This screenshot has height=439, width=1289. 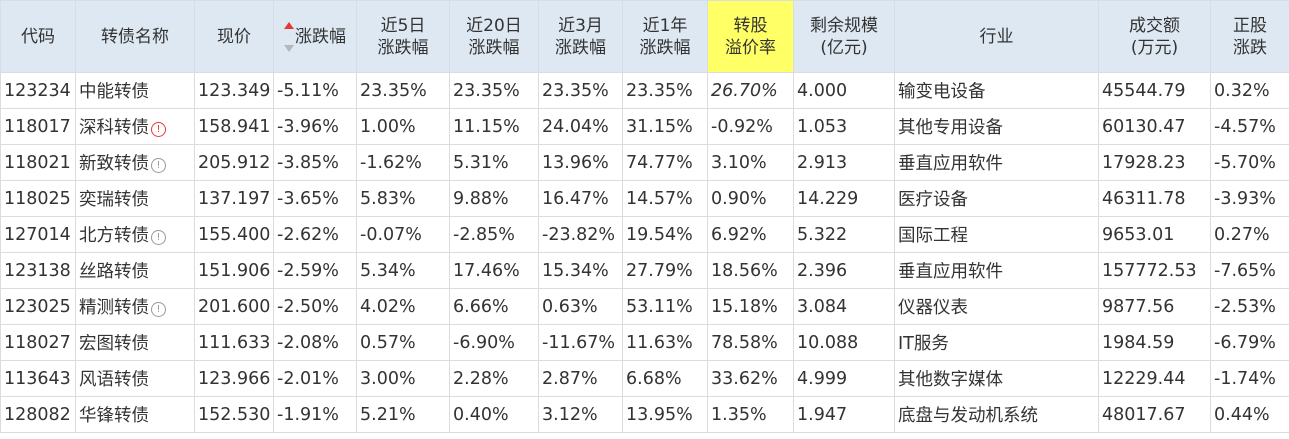 What do you see at coordinates (38, 234) in the screenshot?
I see `cell-code: 127014` at bounding box center [38, 234].